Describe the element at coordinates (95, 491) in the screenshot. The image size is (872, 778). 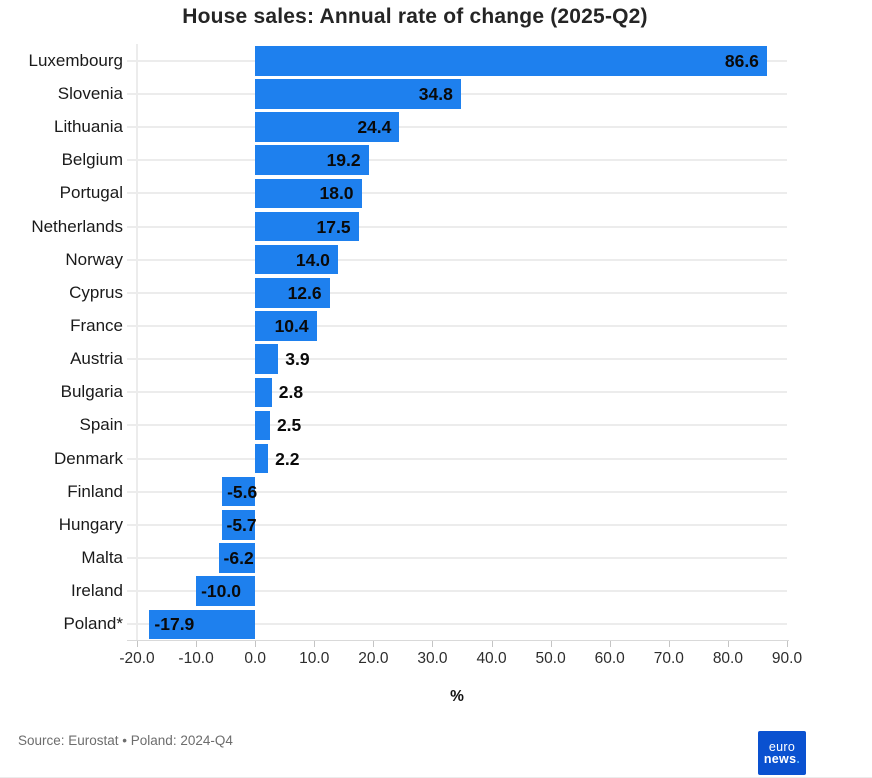
I see `category-label-finland: Finland` at that location.